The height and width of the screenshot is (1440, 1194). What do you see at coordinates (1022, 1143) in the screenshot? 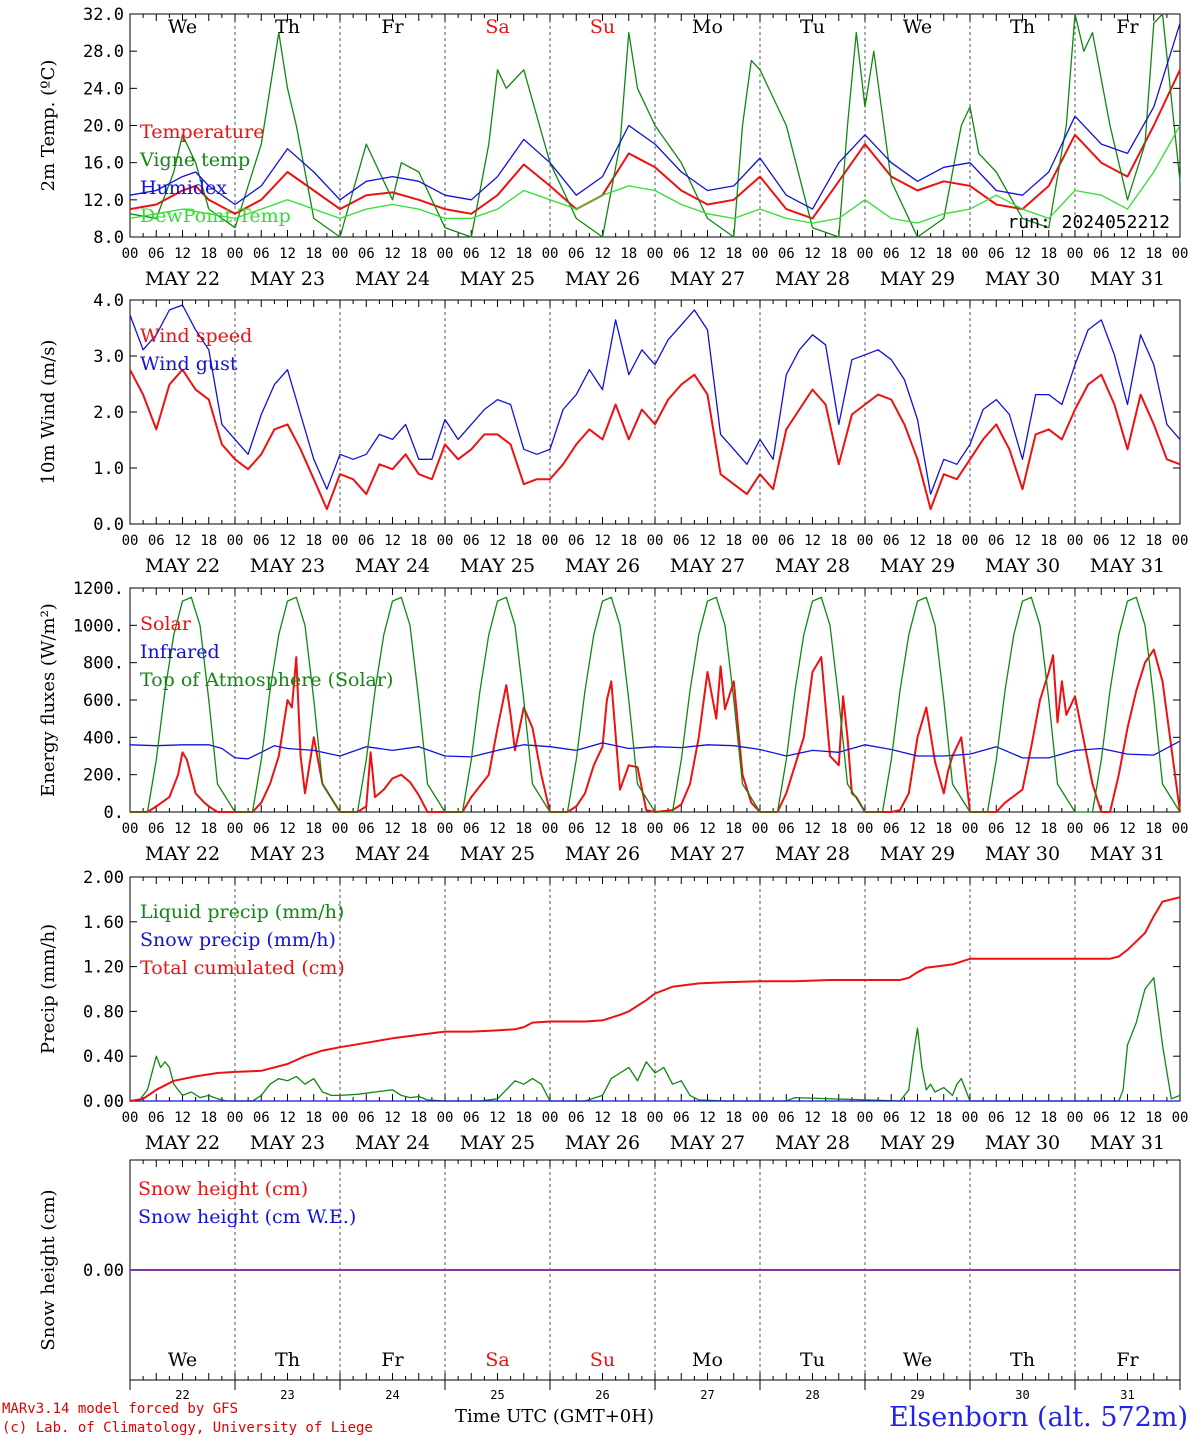
I see `panel-4-date-label: MAY 30` at bounding box center [1022, 1143].